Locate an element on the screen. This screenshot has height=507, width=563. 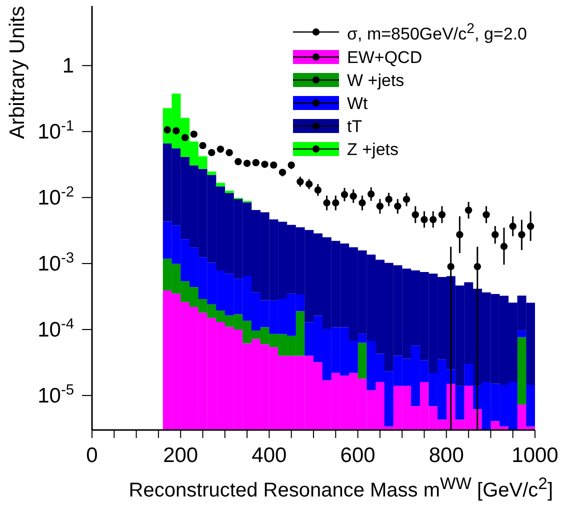
x-tick-label: 1000 is located at coordinates (535, 455).